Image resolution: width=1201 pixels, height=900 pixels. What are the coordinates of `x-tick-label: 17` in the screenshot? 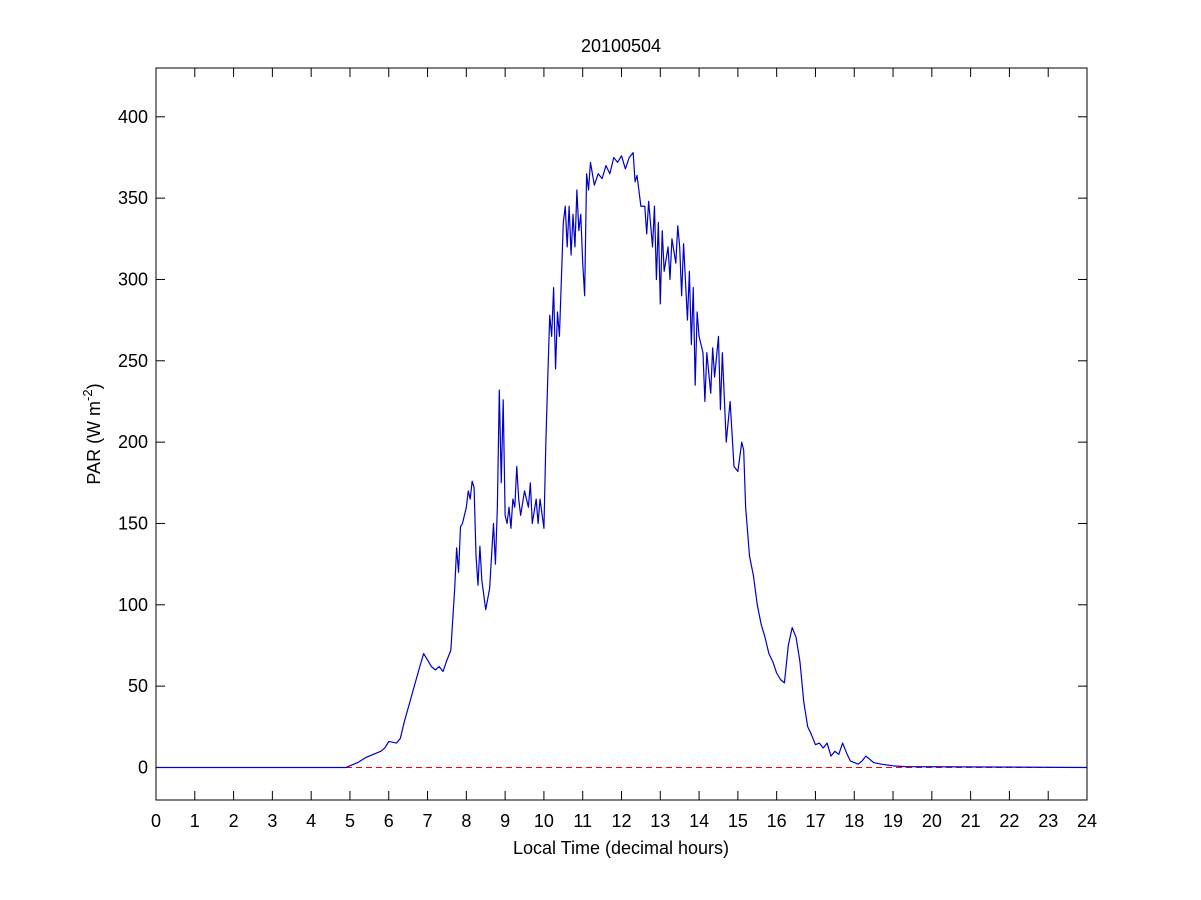 It's located at (815, 821).